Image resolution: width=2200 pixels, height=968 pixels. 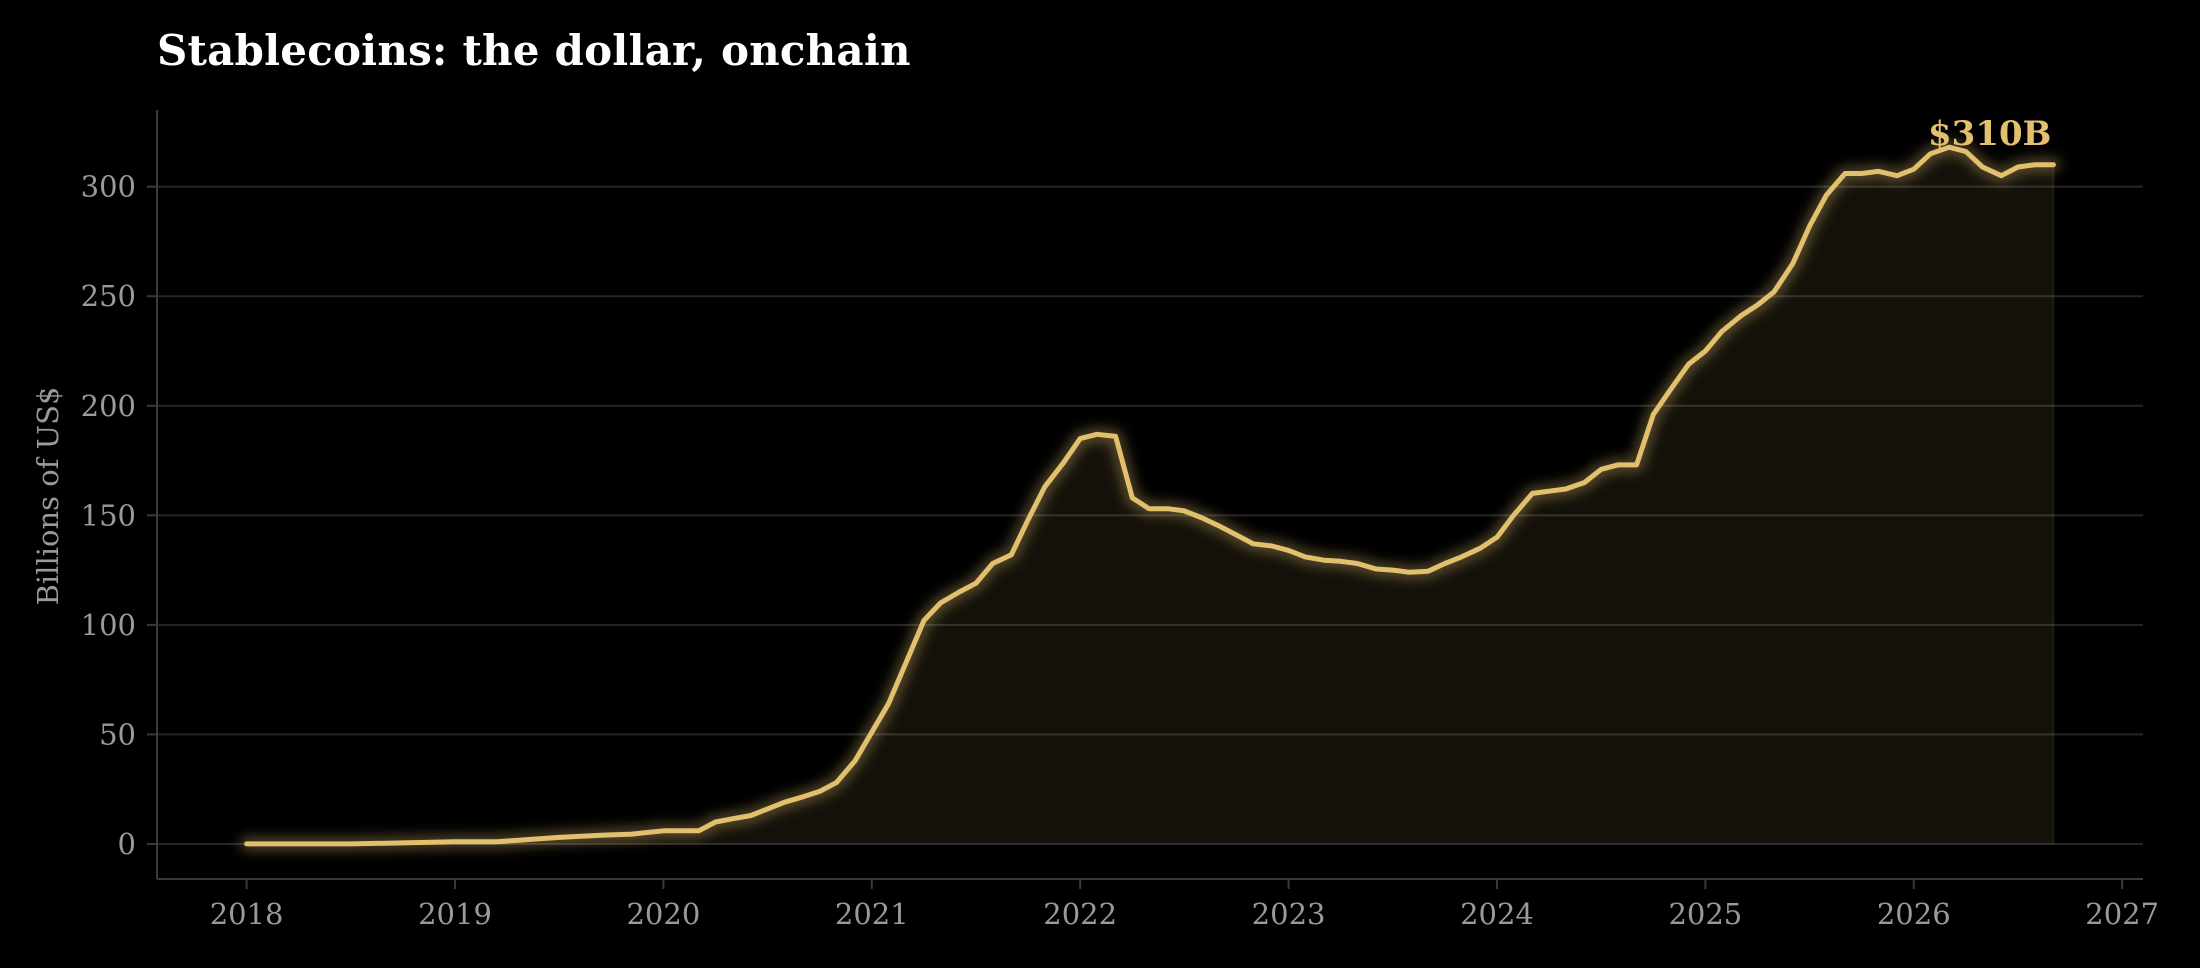 What do you see at coordinates (872, 914) in the screenshot?
I see `x-tick-label: 2021` at bounding box center [872, 914].